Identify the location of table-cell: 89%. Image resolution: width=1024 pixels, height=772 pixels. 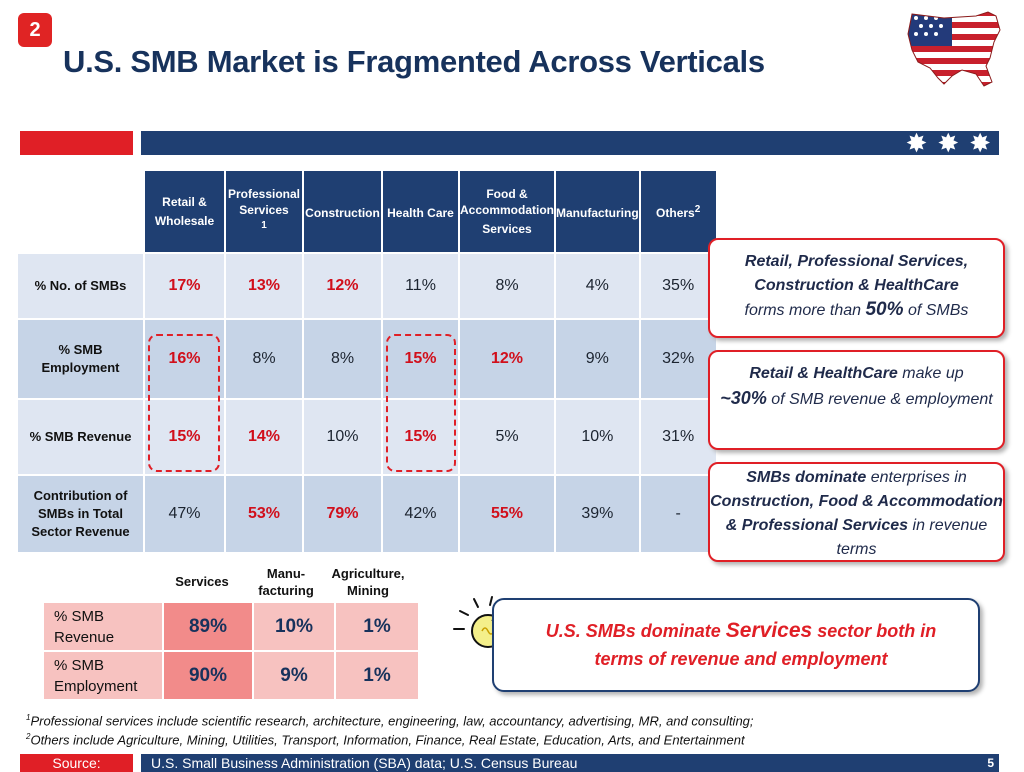
(208, 626).